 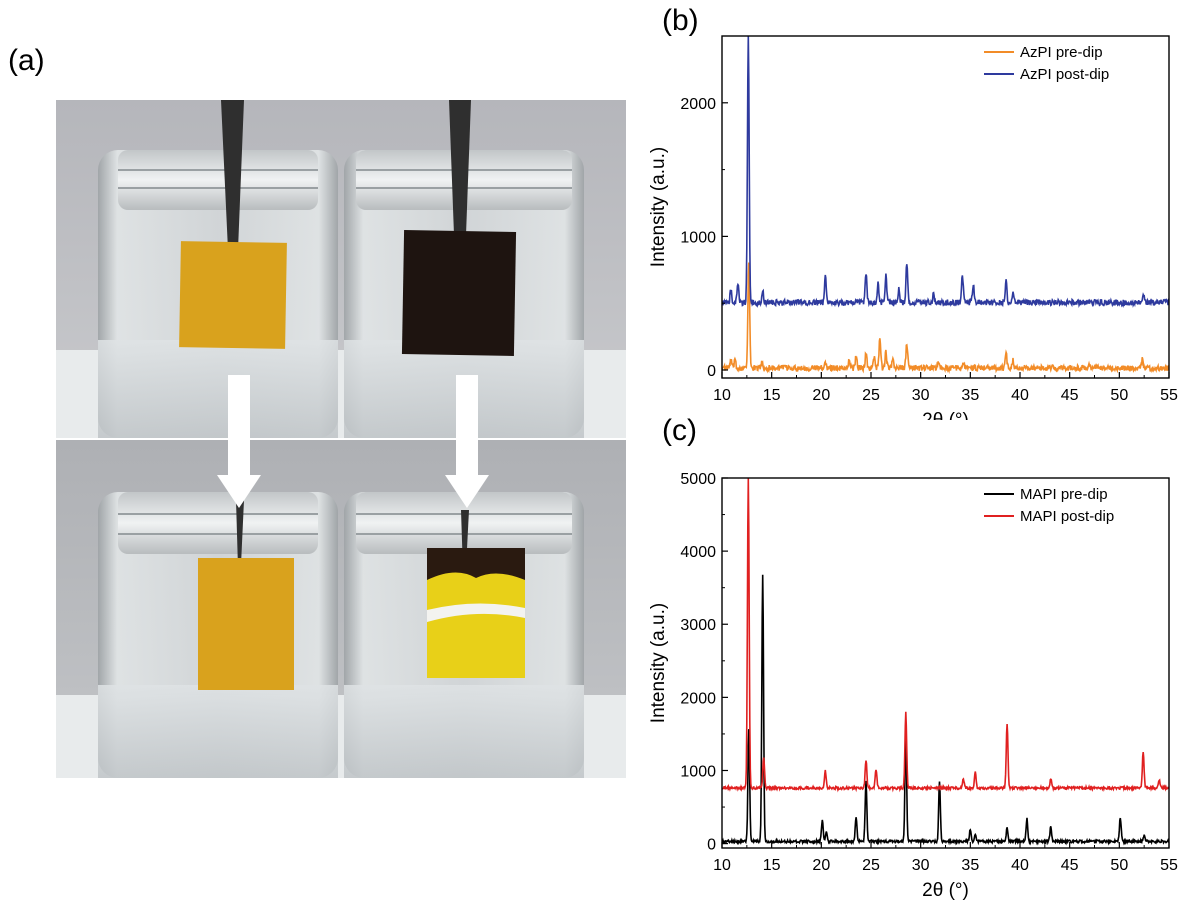 I want to click on plot-frame, so click(x=945, y=207).